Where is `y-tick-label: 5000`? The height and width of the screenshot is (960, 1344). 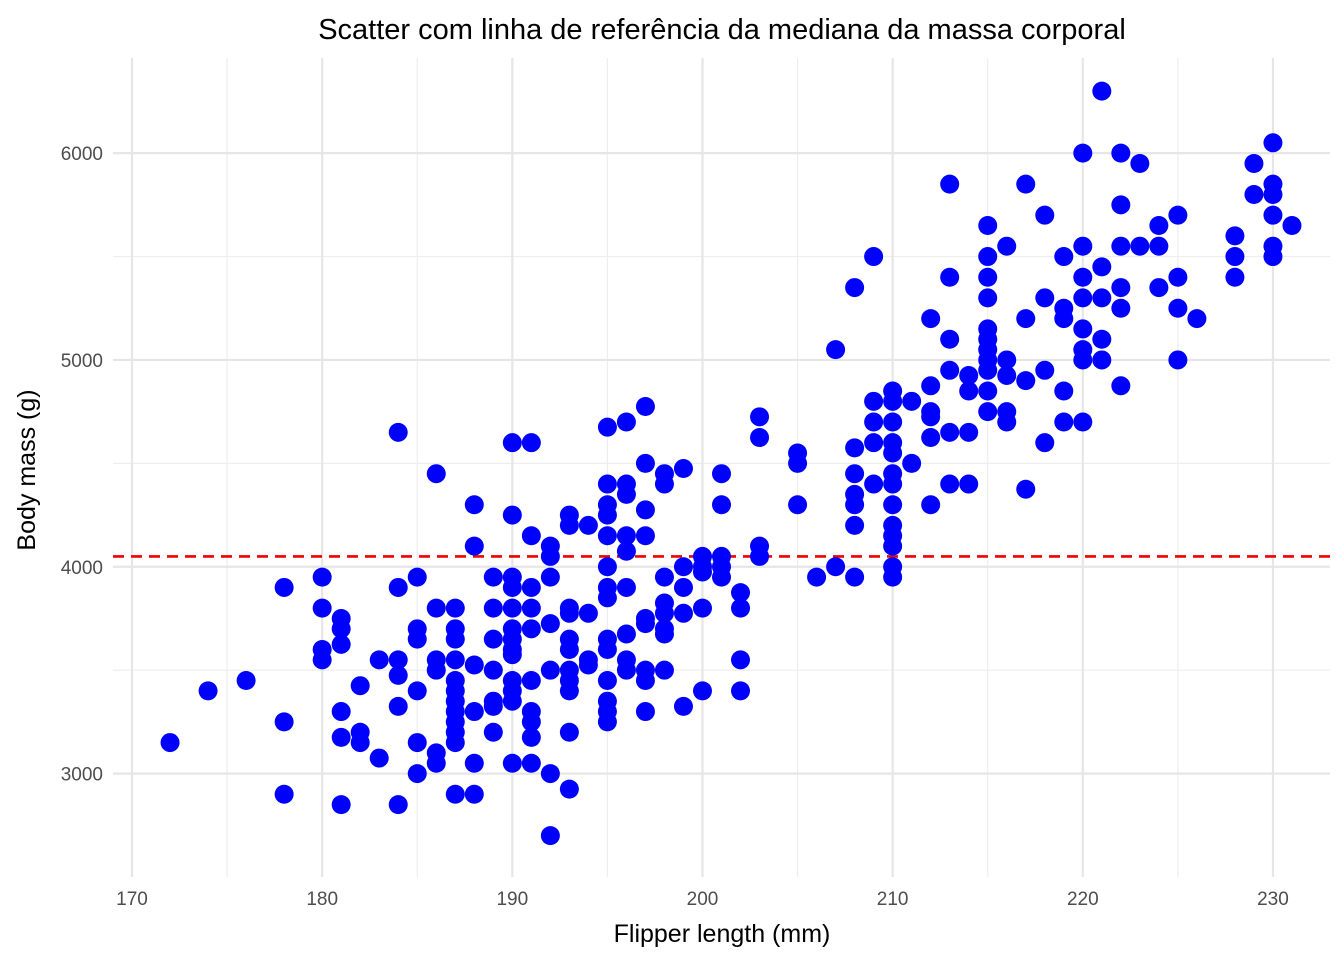
y-tick-label: 5000 is located at coordinates (82, 361).